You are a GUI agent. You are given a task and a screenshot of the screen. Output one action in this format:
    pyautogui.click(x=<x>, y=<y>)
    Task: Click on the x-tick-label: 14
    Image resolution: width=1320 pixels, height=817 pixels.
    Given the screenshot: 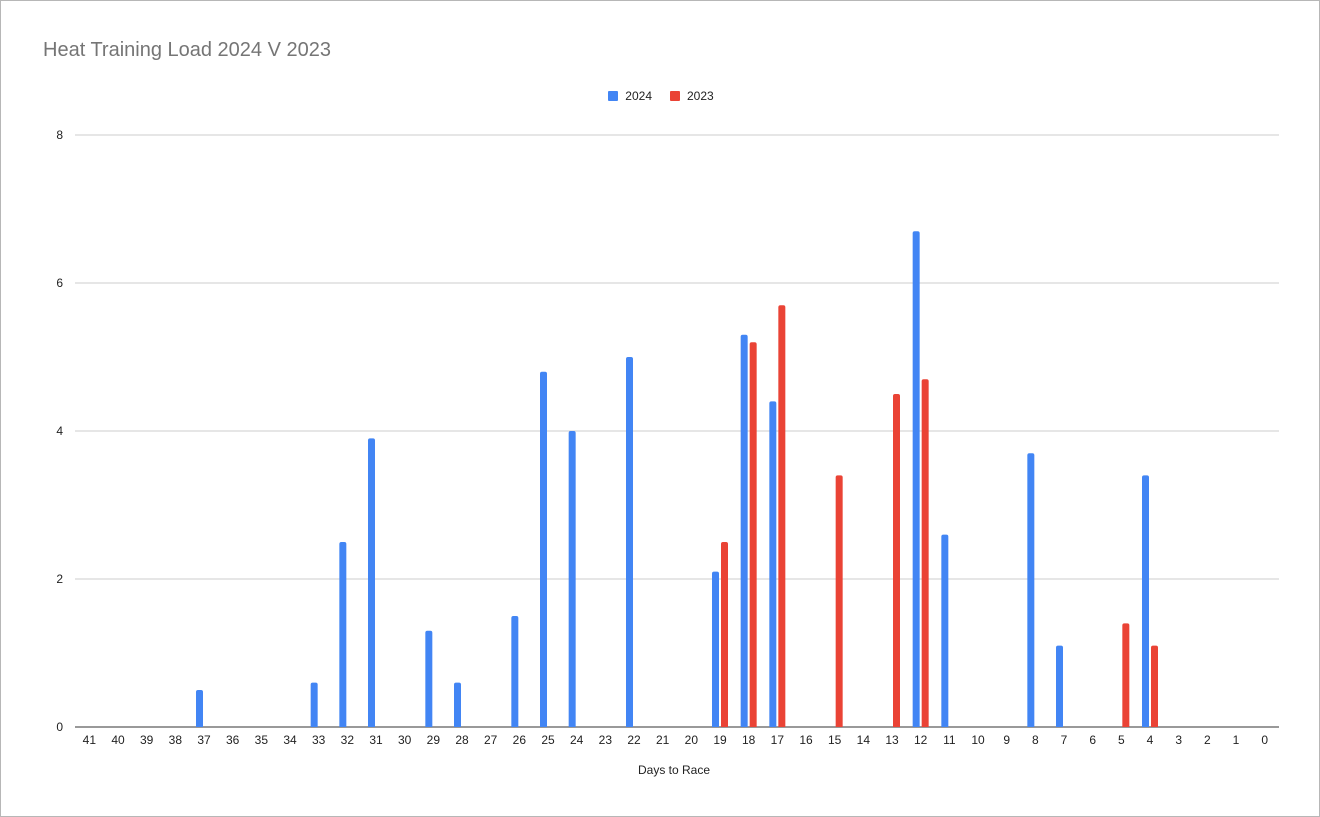 What is the action you would take?
    pyautogui.click(x=864, y=740)
    